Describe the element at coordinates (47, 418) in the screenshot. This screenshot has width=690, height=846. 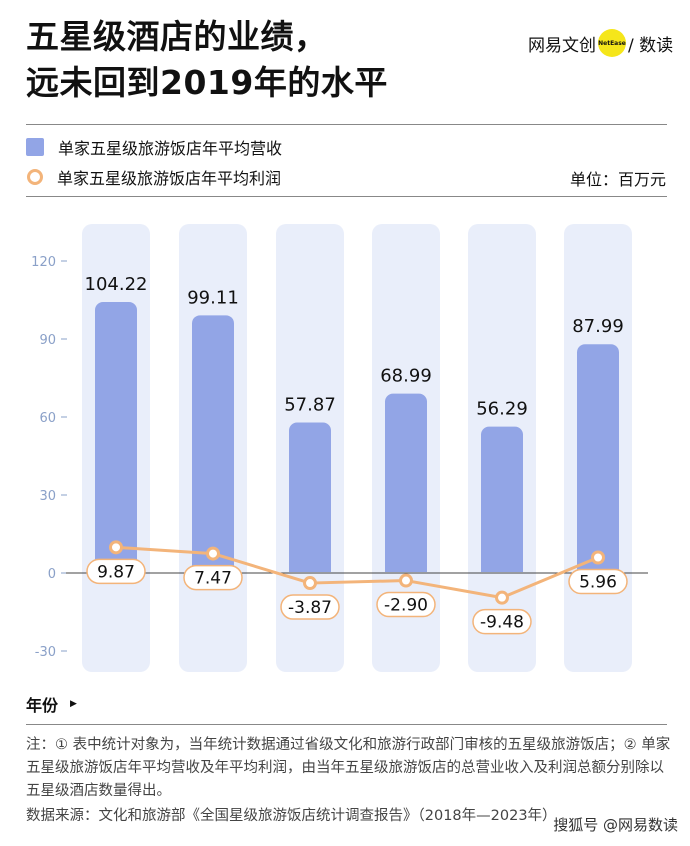
I see `y-tick-label: 60` at that location.